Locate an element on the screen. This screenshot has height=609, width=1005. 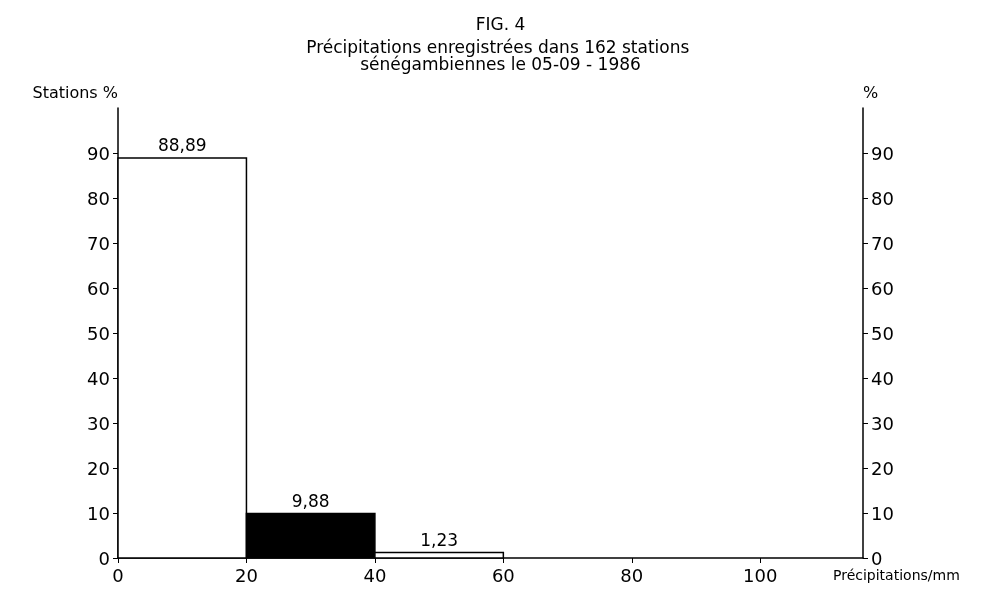
y-tick-label: 20 is located at coordinates (98, 468).